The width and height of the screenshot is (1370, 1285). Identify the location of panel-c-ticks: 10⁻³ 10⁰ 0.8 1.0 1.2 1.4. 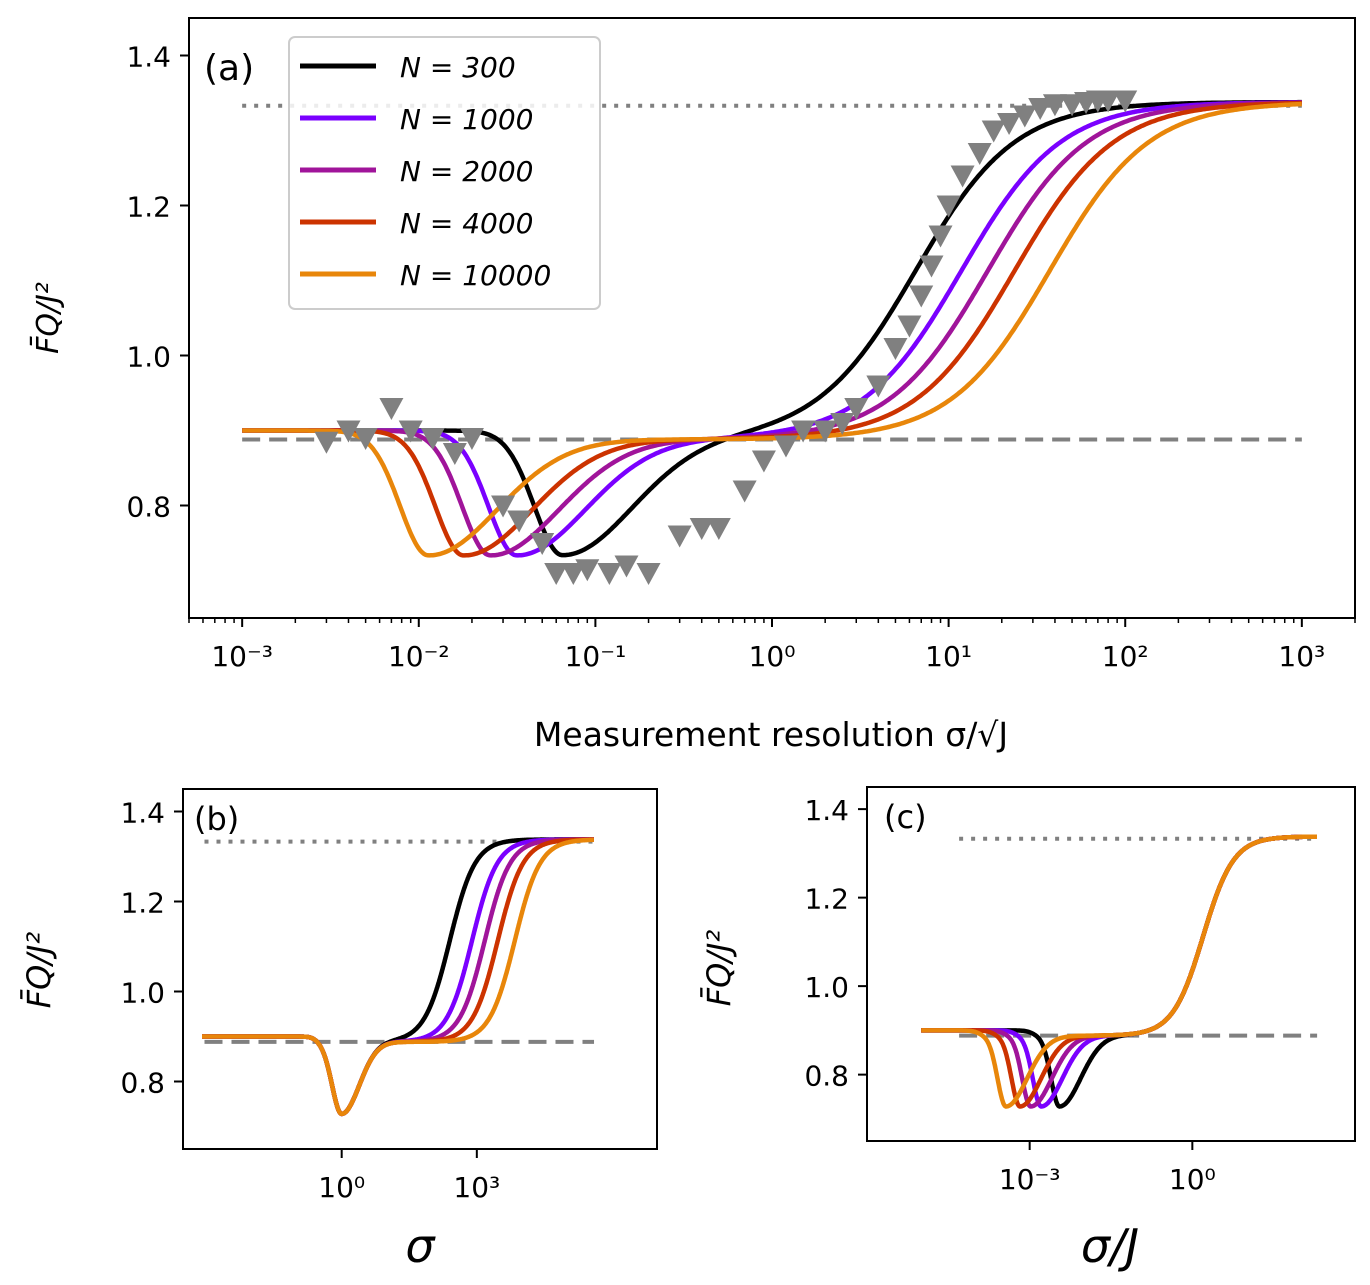
(1009, 995).